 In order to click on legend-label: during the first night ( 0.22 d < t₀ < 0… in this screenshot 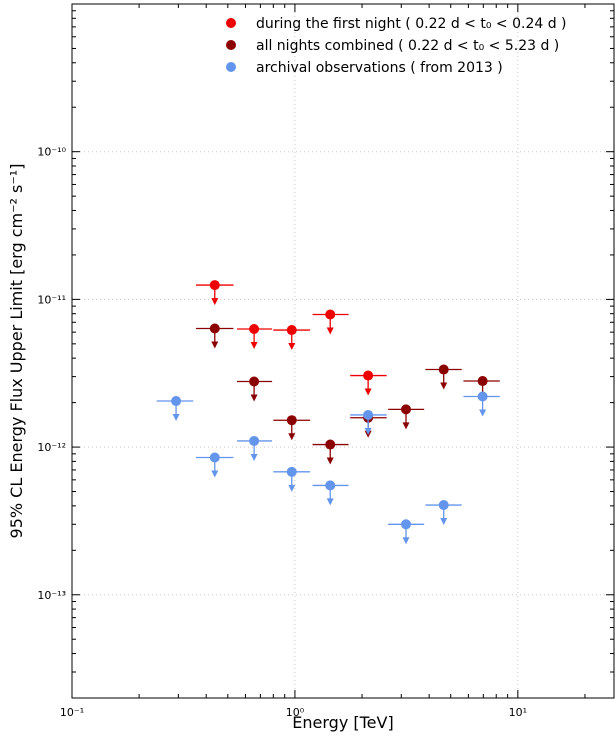, I will do `click(411, 24)`.